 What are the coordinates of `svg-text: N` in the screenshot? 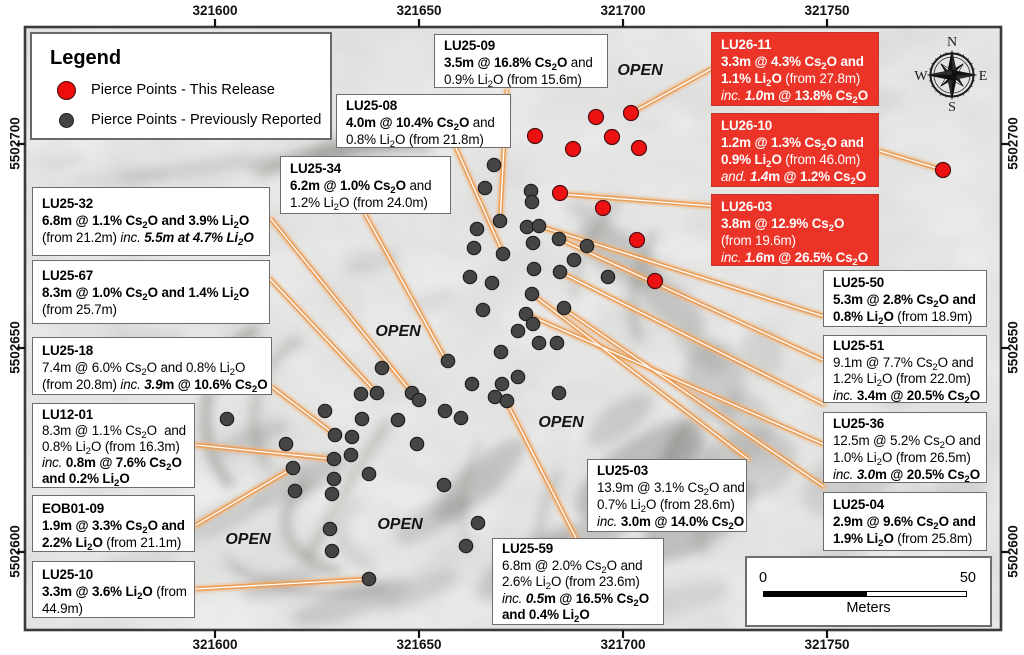 It's located at (952, 42).